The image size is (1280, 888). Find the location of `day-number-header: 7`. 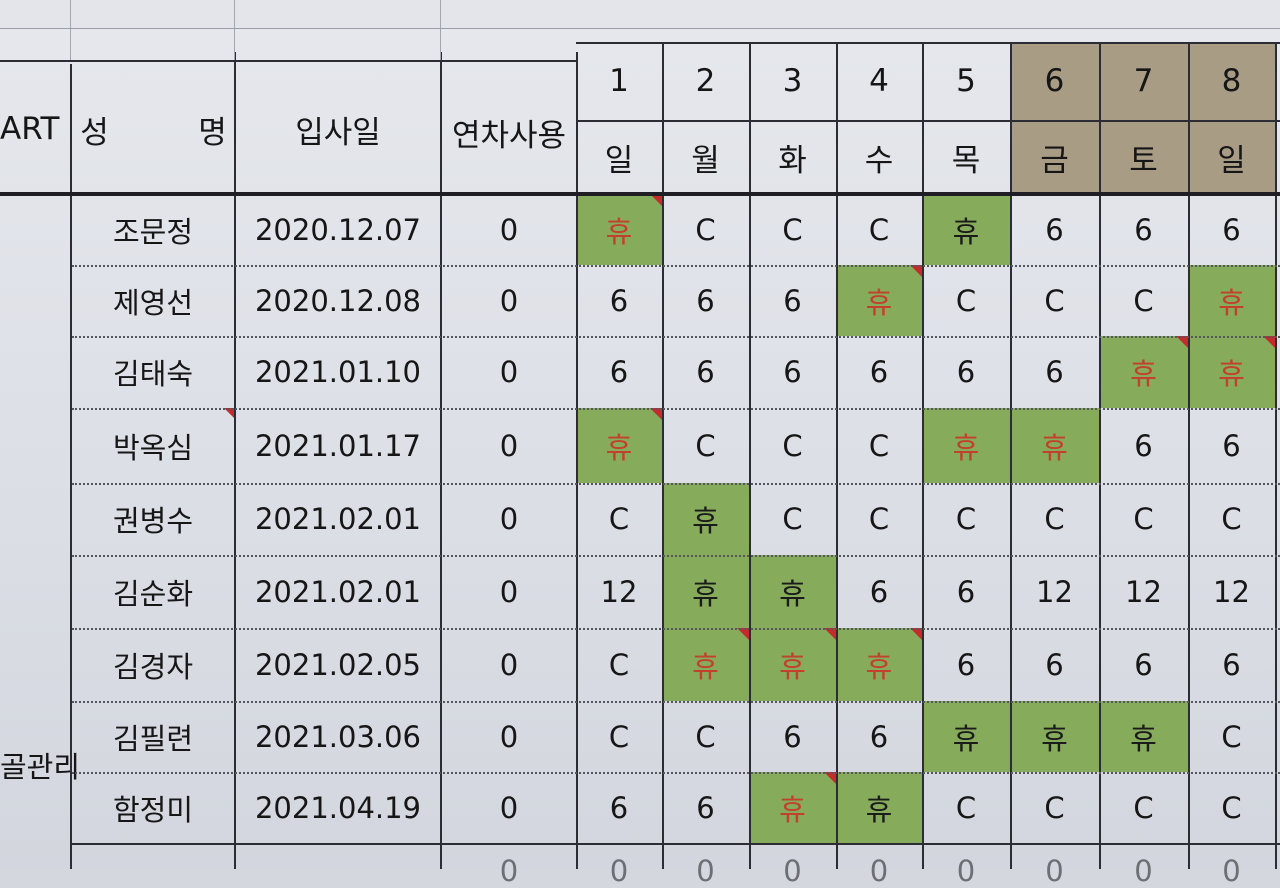

day-number-header: 7 is located at coordinates (1143, 81).